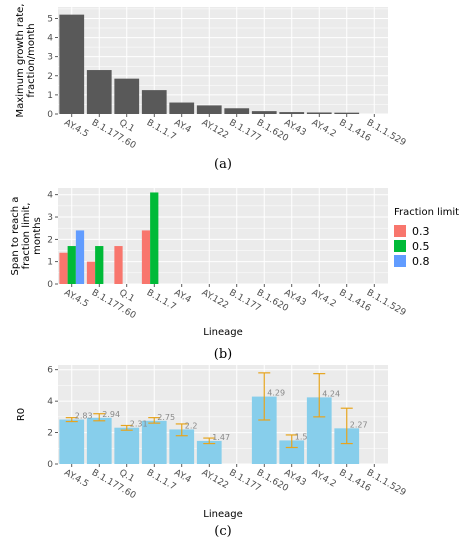 The height and width of the screenshot is (550, 466). I want to click on panel-caption: (b), so click(223, 354).